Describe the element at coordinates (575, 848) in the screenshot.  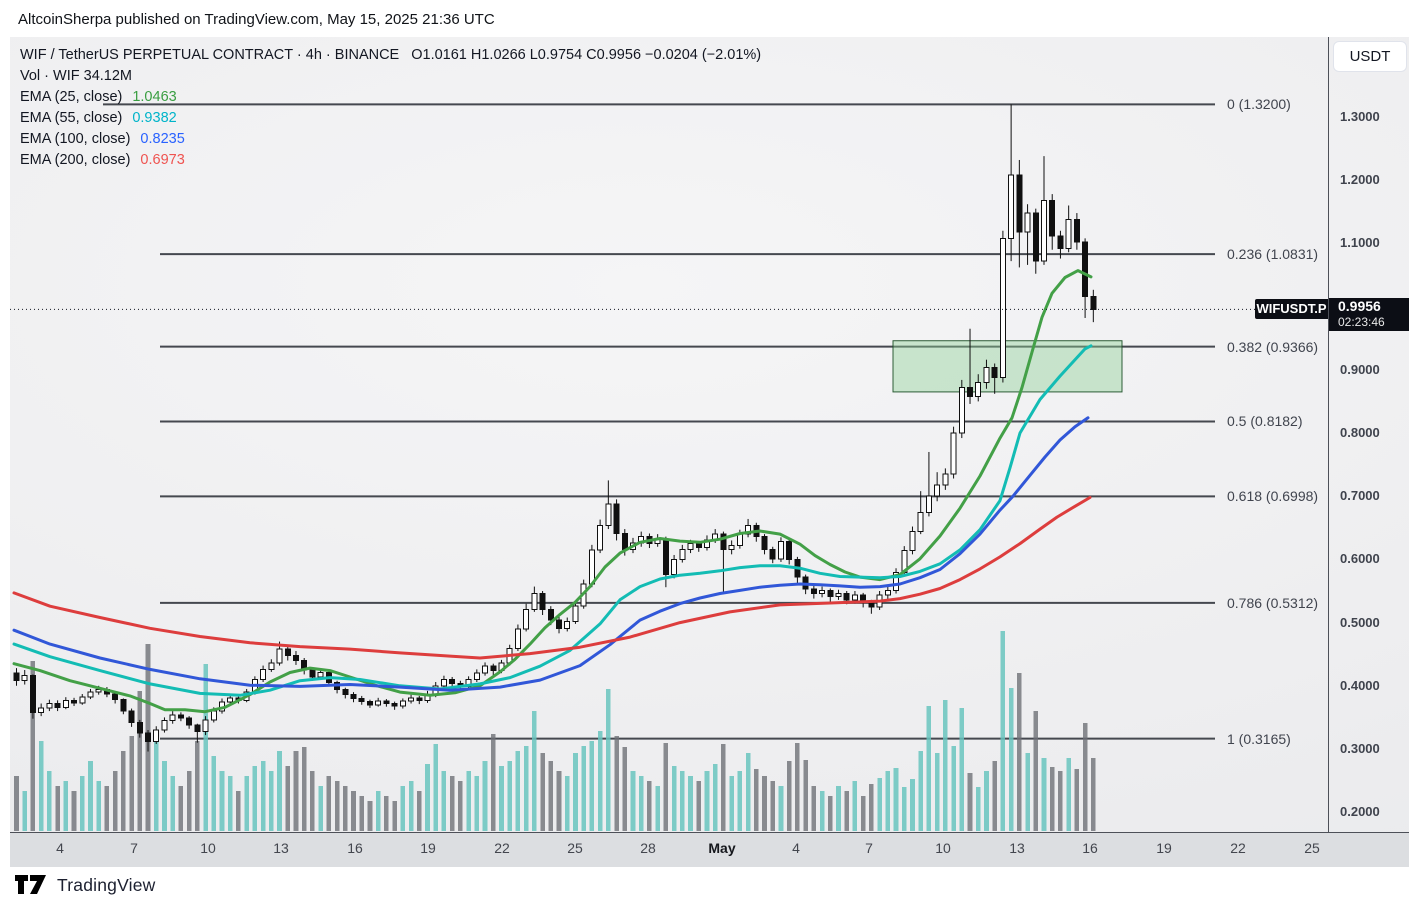
I see `time-axis-tick: 25` at that location.